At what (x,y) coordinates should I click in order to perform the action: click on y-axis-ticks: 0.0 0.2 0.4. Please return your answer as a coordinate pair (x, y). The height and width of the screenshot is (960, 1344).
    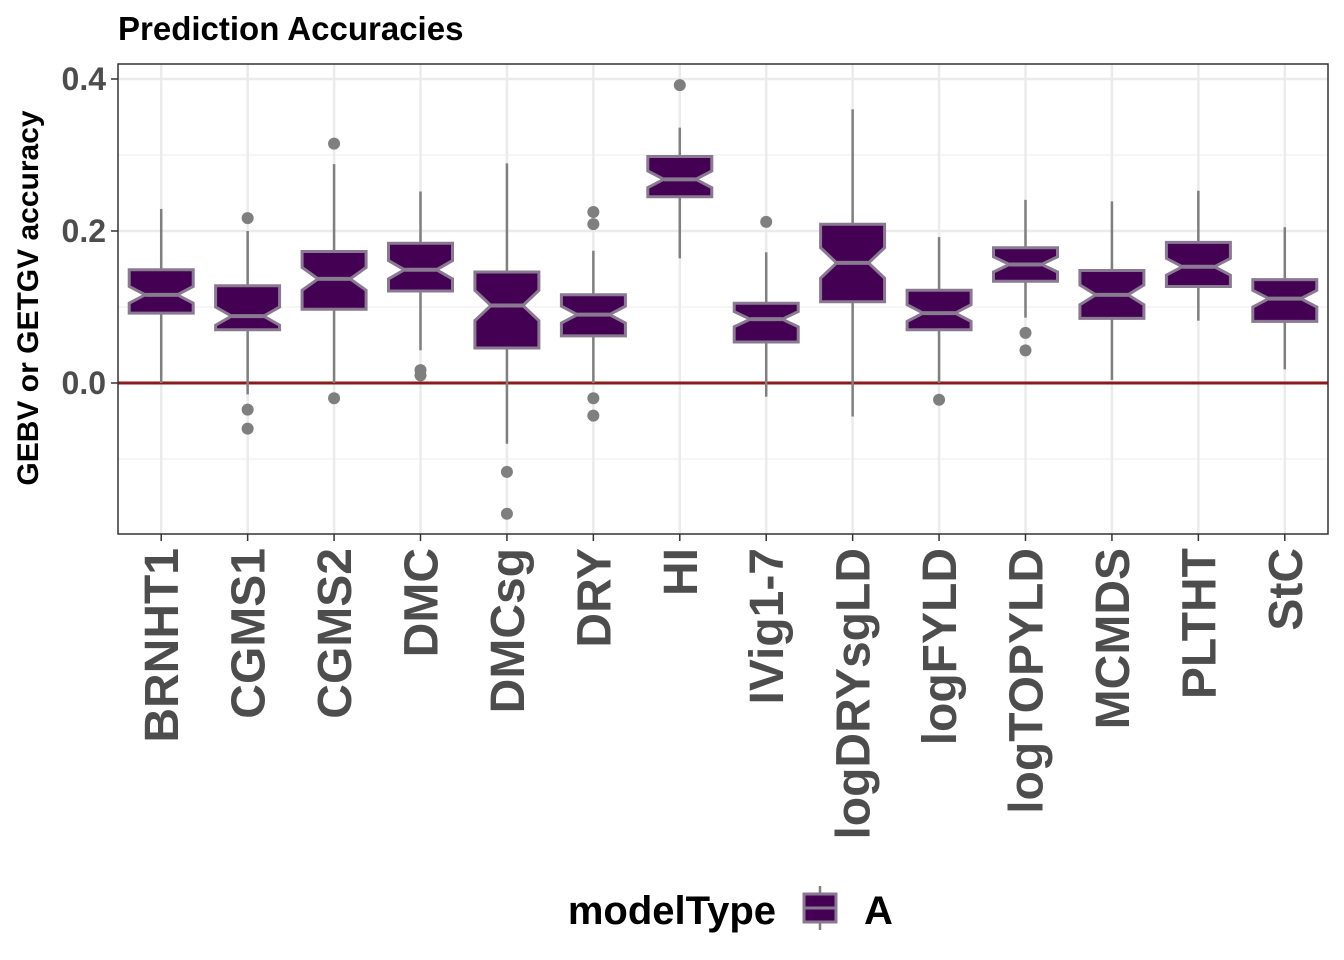
    Looking at the image, I should click on (90, 231).